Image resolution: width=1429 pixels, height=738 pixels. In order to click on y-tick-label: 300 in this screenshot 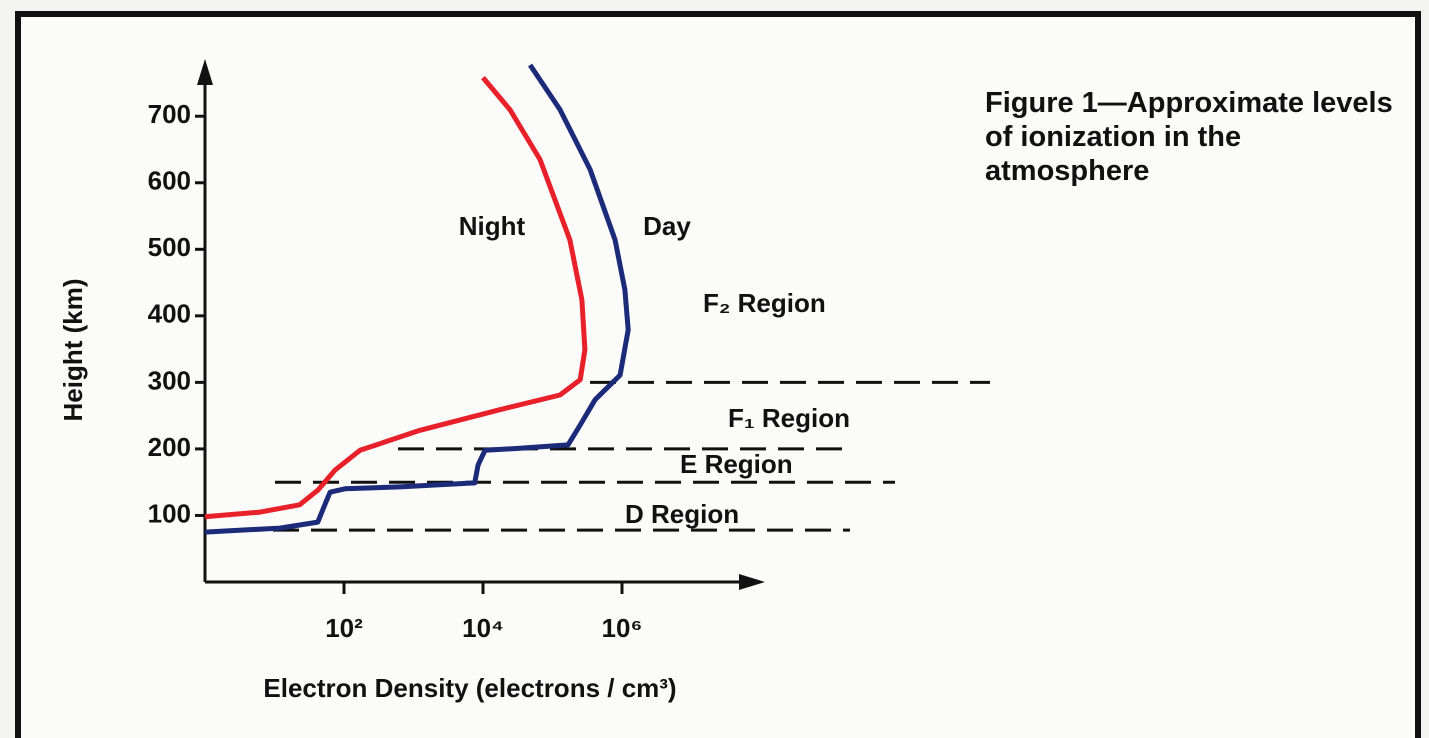, I will do `click(169, 380)`.